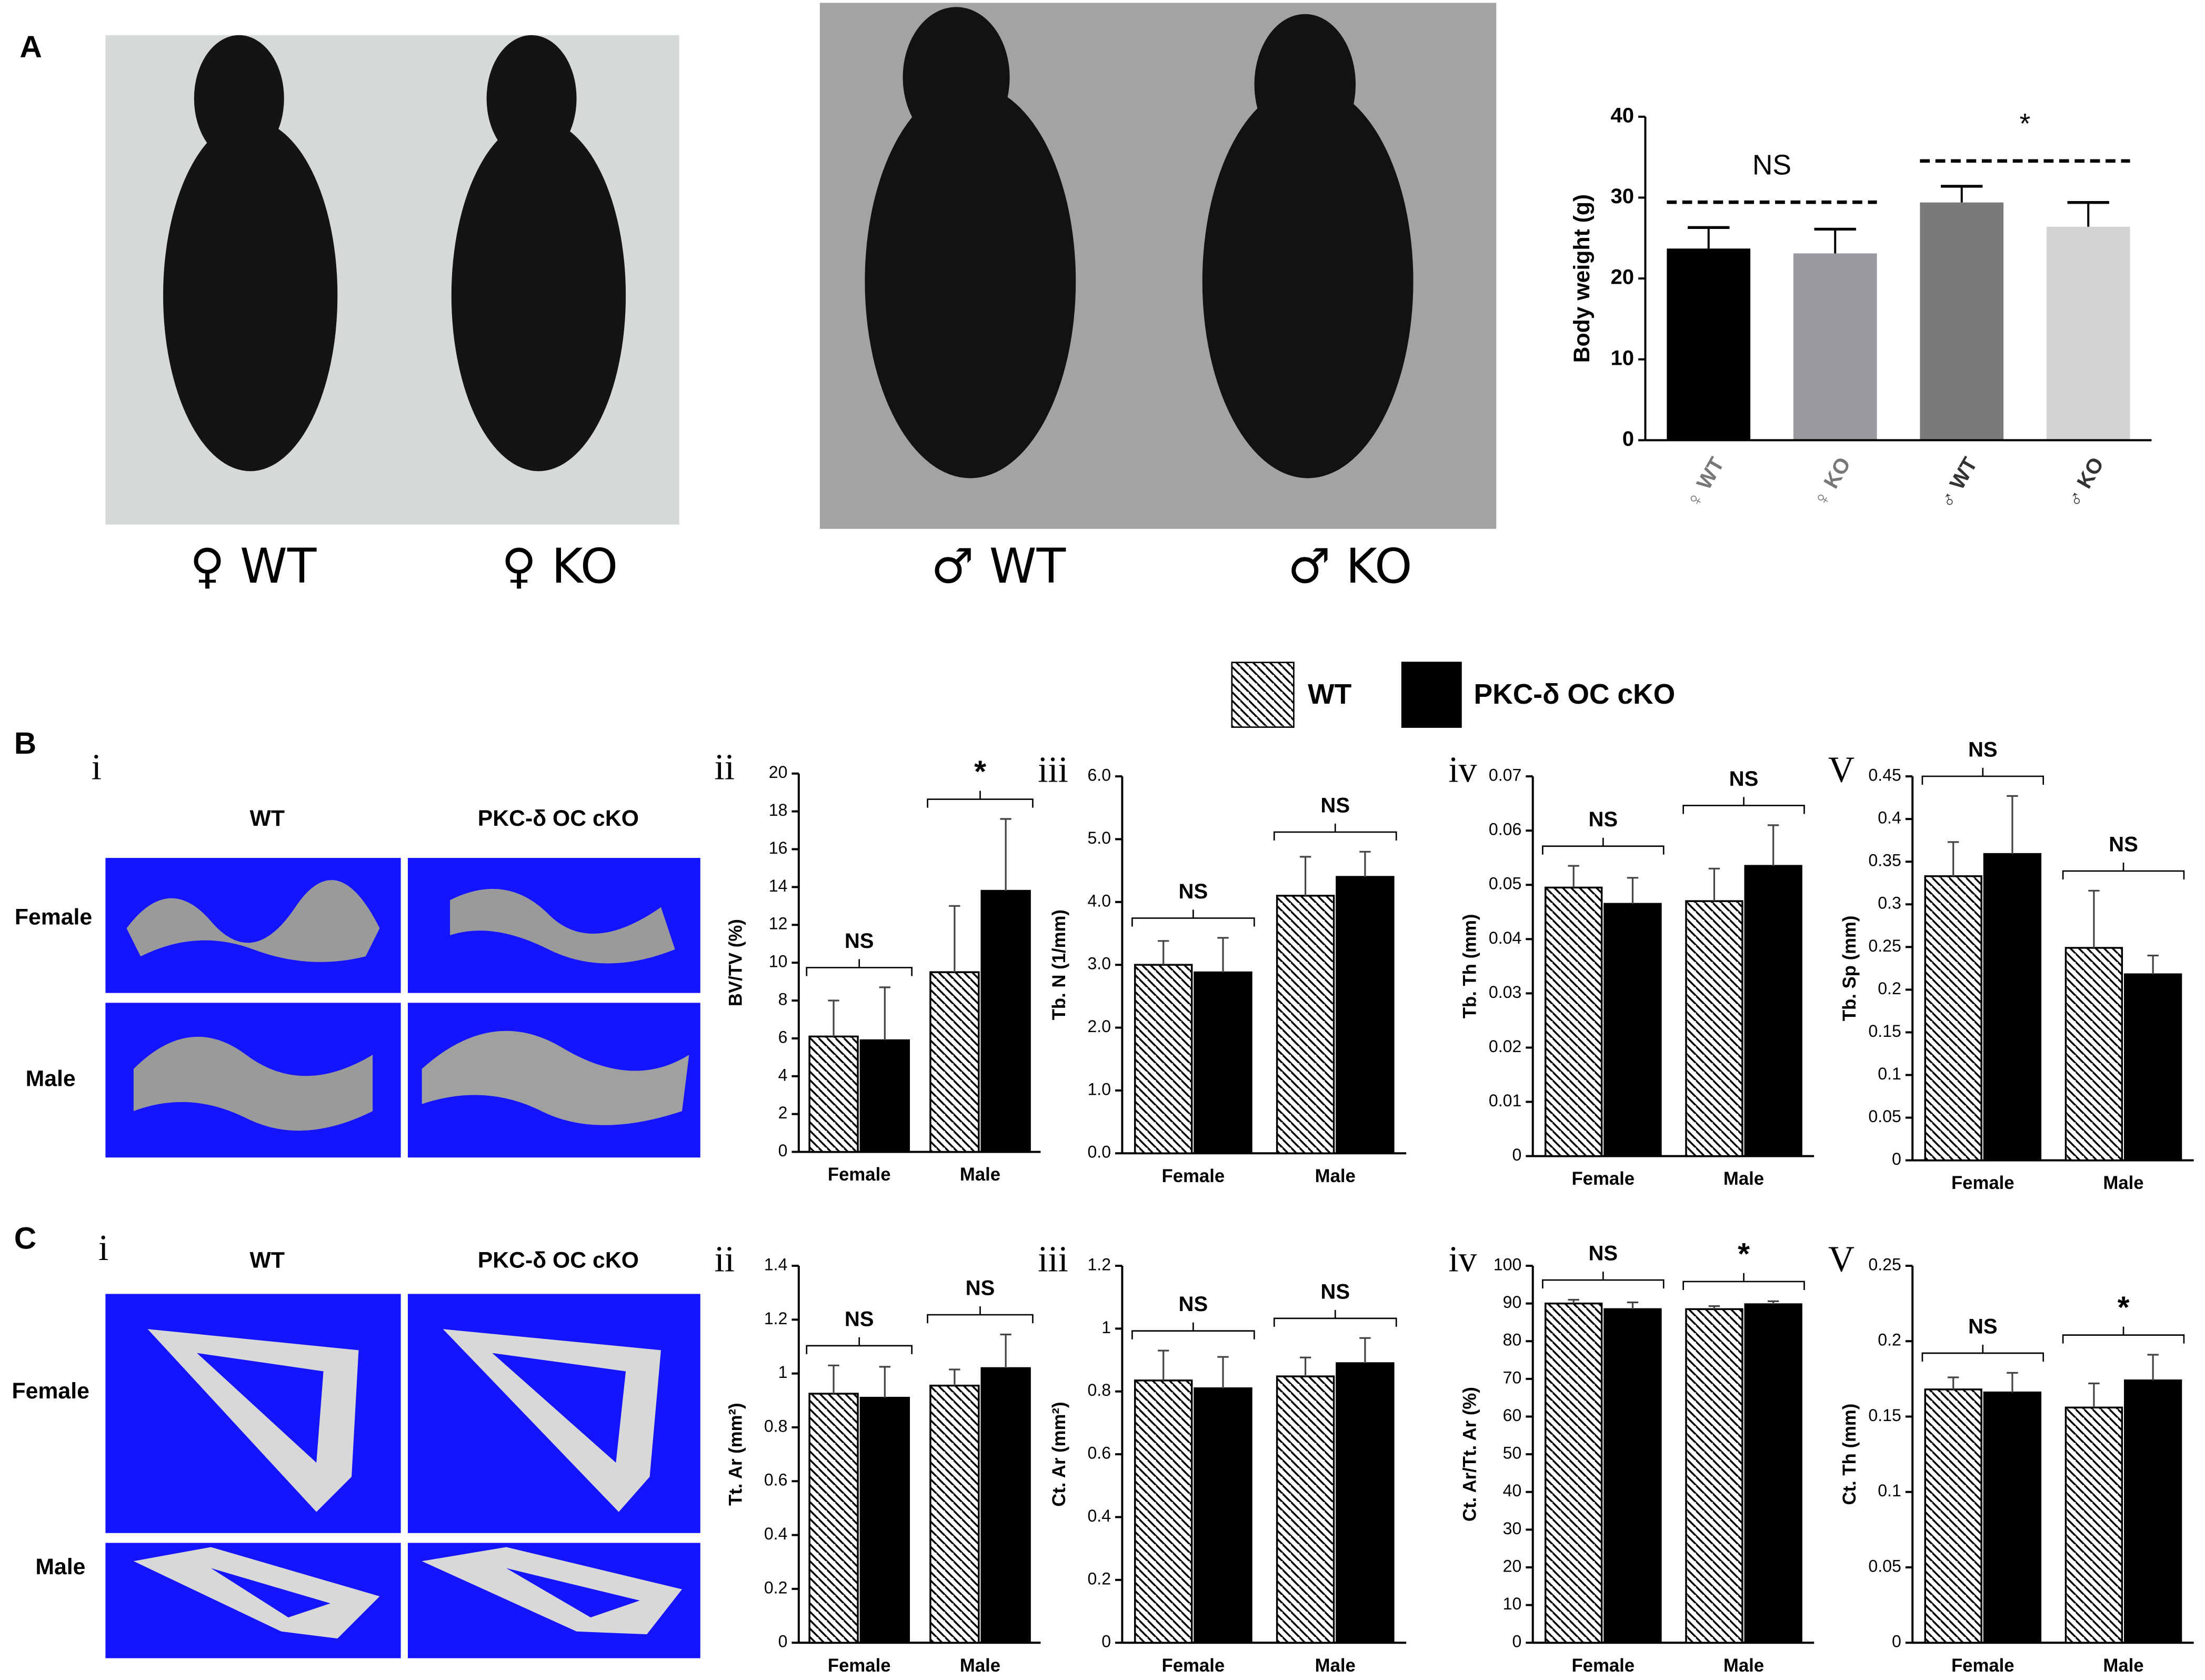 This screenshot has height=1680, width=2205. What do you see at coordinates (776, 1264) in the screenshot?
I see `y-tick-label: 1.4` at bounding box center [776, 1264].